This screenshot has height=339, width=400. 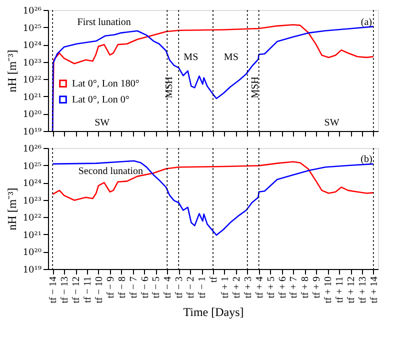 I want to click on x-tick-label: tf + 6, so click(x=282, y=287).